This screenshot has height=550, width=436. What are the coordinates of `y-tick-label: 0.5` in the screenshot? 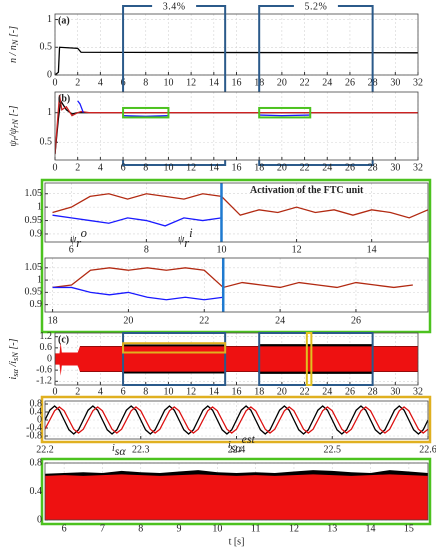 It's located at (46, 47).